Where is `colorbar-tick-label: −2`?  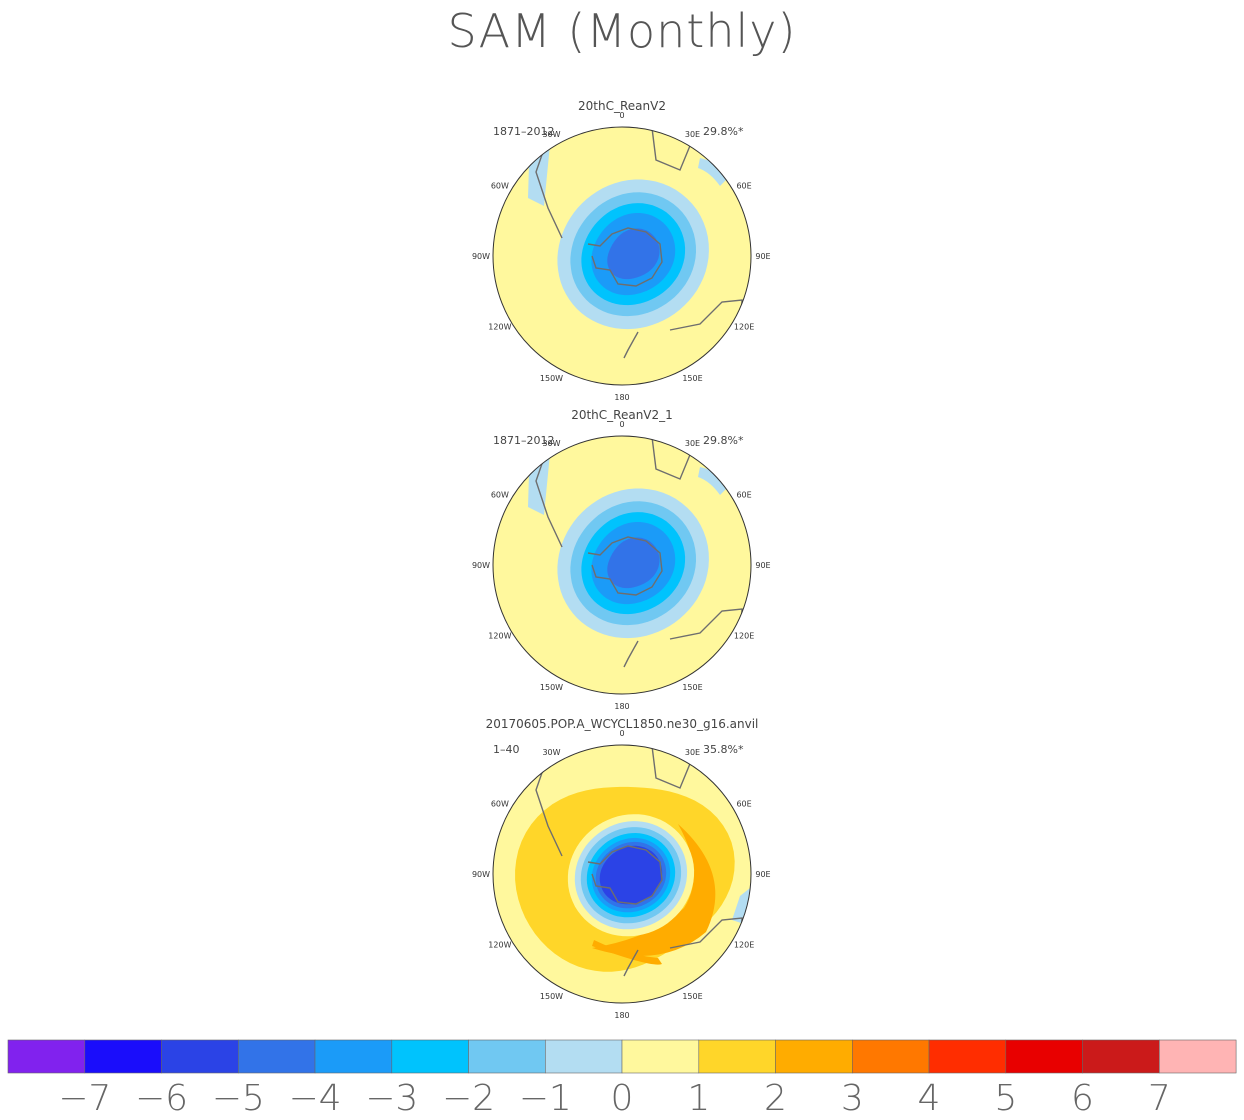
colorbar-tick-label: −2 is located at coordinates (468, 1098).